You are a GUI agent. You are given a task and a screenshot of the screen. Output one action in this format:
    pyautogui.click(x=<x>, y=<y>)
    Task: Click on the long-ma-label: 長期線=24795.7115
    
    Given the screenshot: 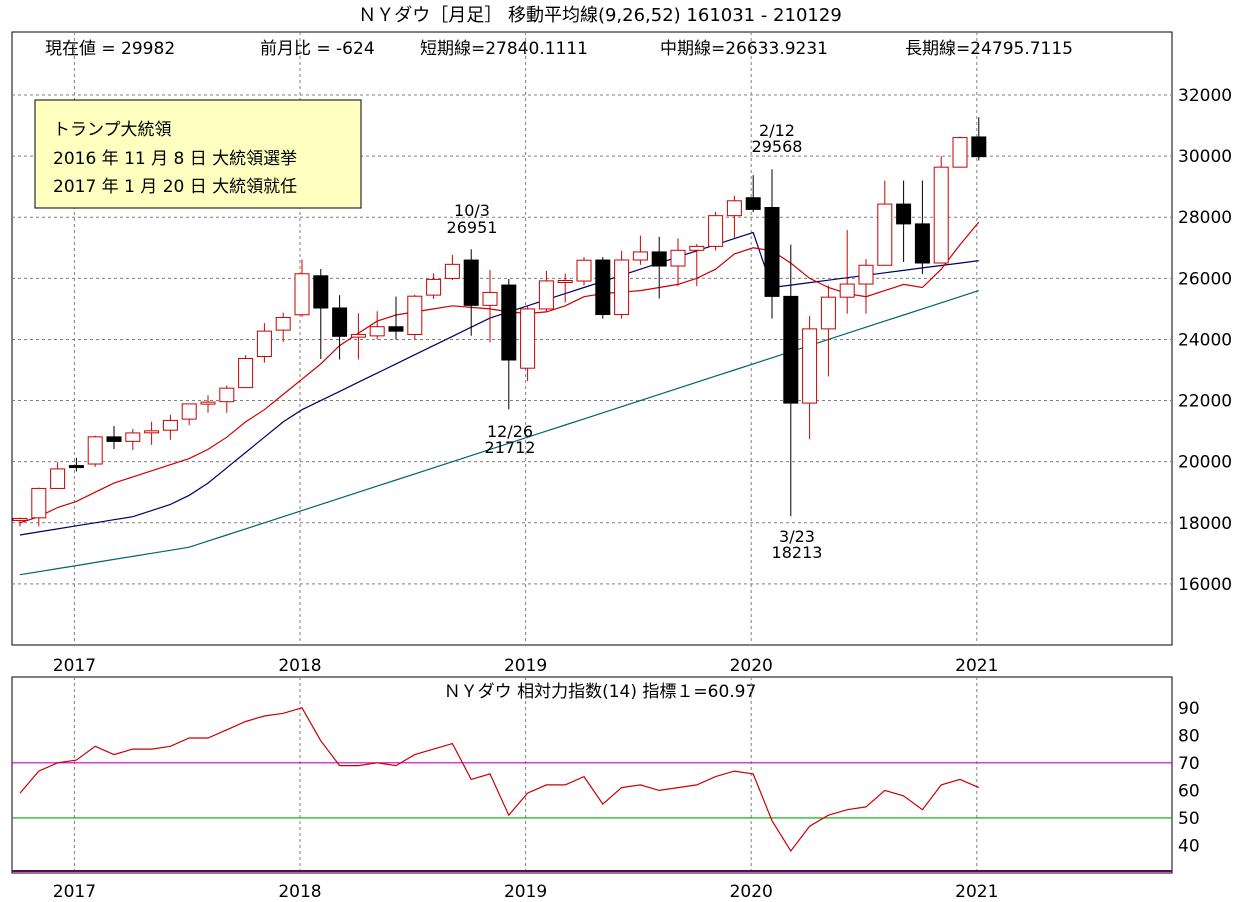 What is the action you would take?
    pyautogui.click(x=989, y=49)
    